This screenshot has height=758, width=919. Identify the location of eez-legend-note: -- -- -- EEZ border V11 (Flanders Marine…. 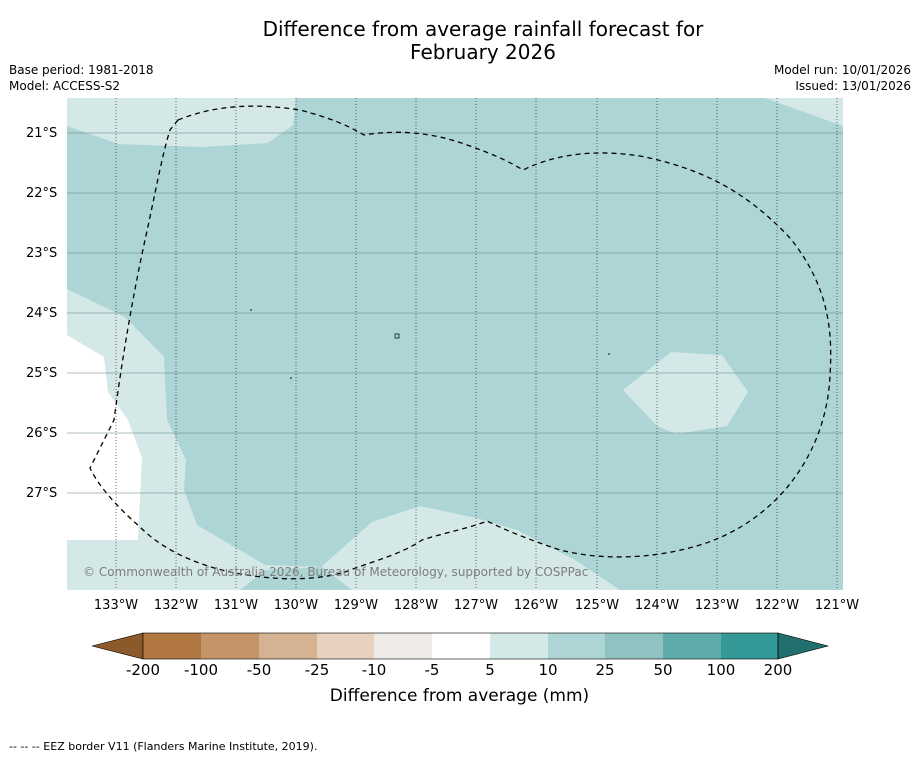
(163, 746).